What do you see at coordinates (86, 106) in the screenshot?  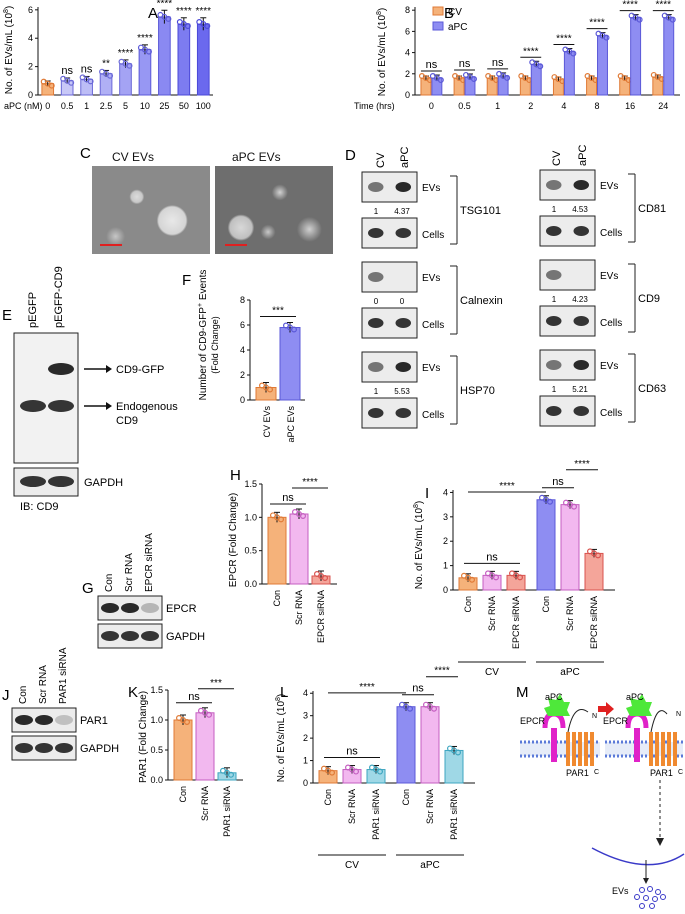 I see `chart-a-x-tick-label: 1` at bounding box center [86, 106].